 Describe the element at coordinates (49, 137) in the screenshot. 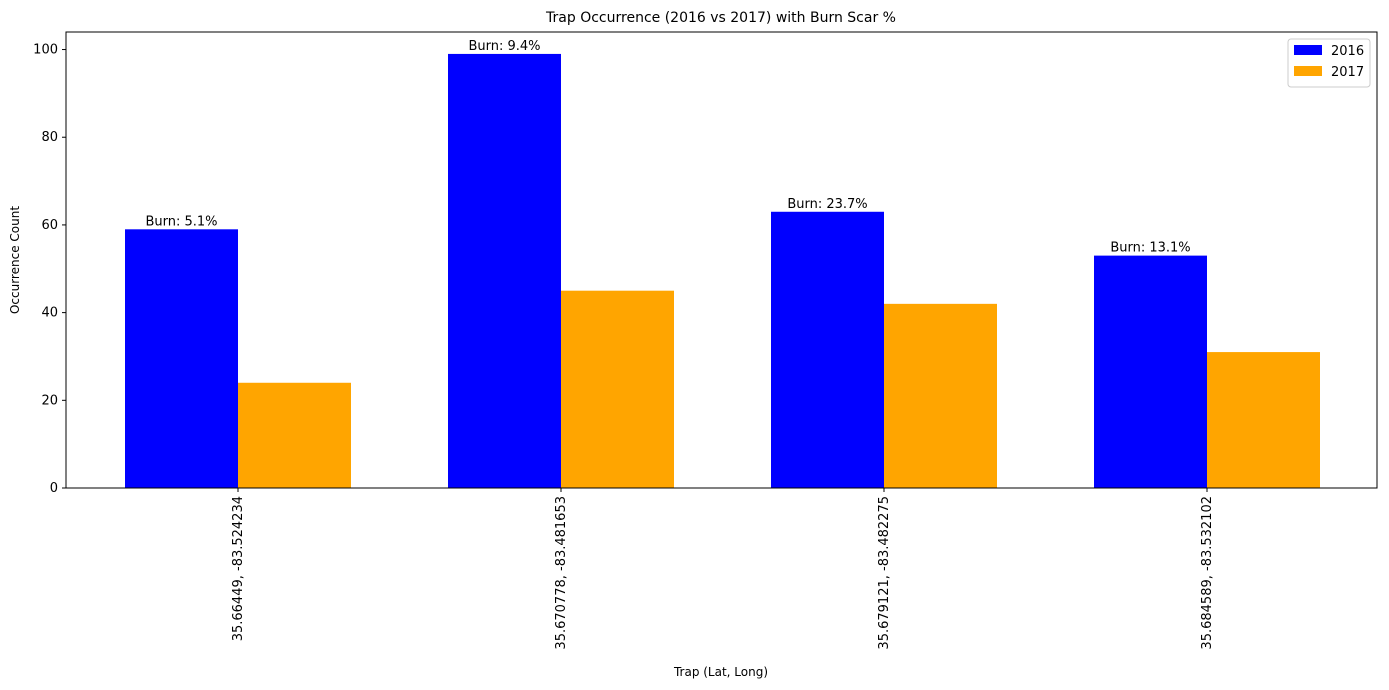

I see `y-tick-label-4: 80` at that location.